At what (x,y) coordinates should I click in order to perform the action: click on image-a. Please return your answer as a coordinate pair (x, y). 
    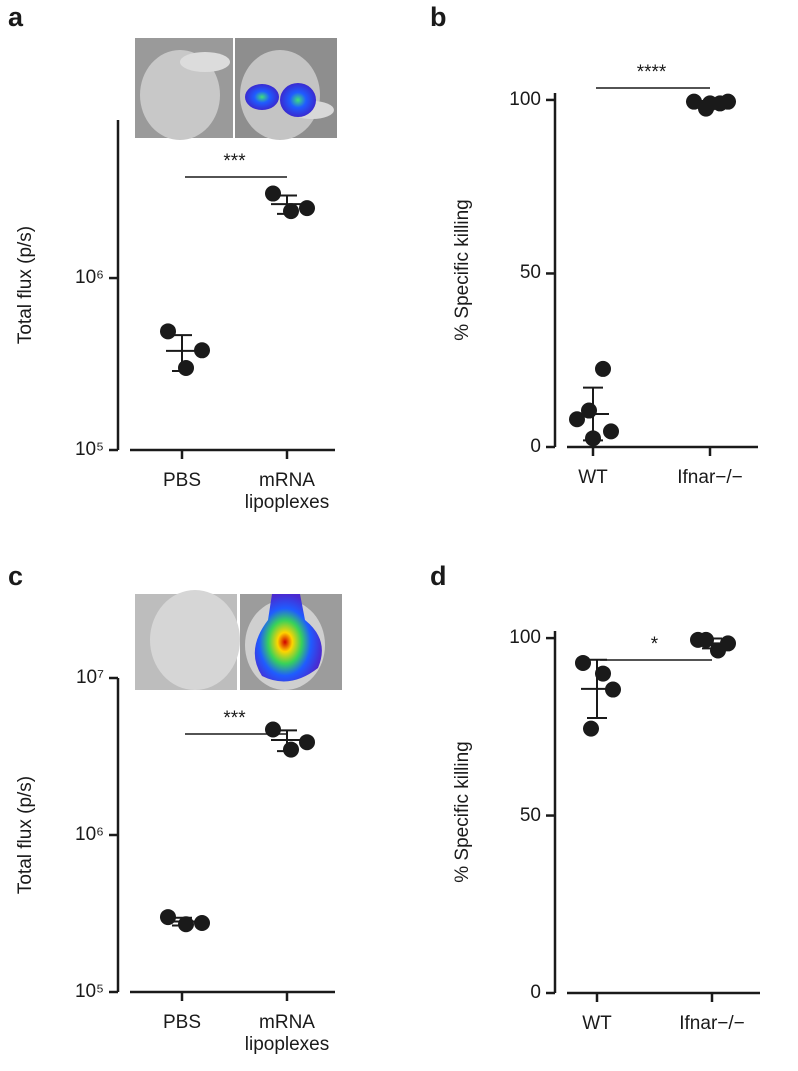
    Looking at the image, I should click on (236, 89).